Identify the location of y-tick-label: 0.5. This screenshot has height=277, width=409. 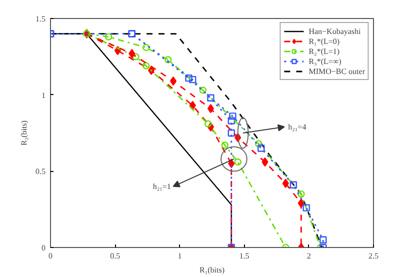
(41, 171).